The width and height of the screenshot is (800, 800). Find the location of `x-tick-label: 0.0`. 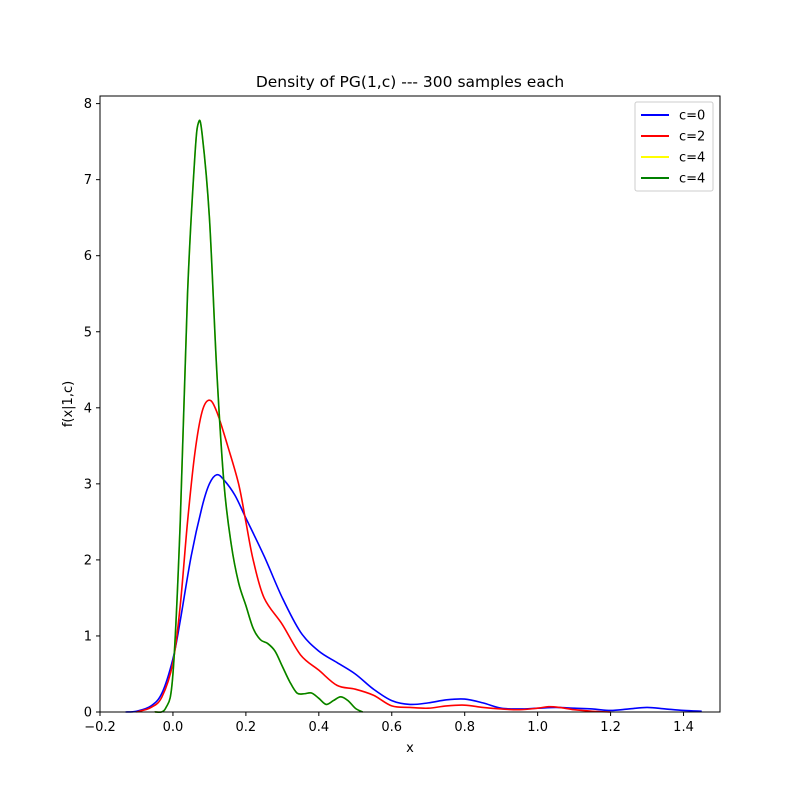

x-tick-label: 0.0 is located at coordinates (173, 727).